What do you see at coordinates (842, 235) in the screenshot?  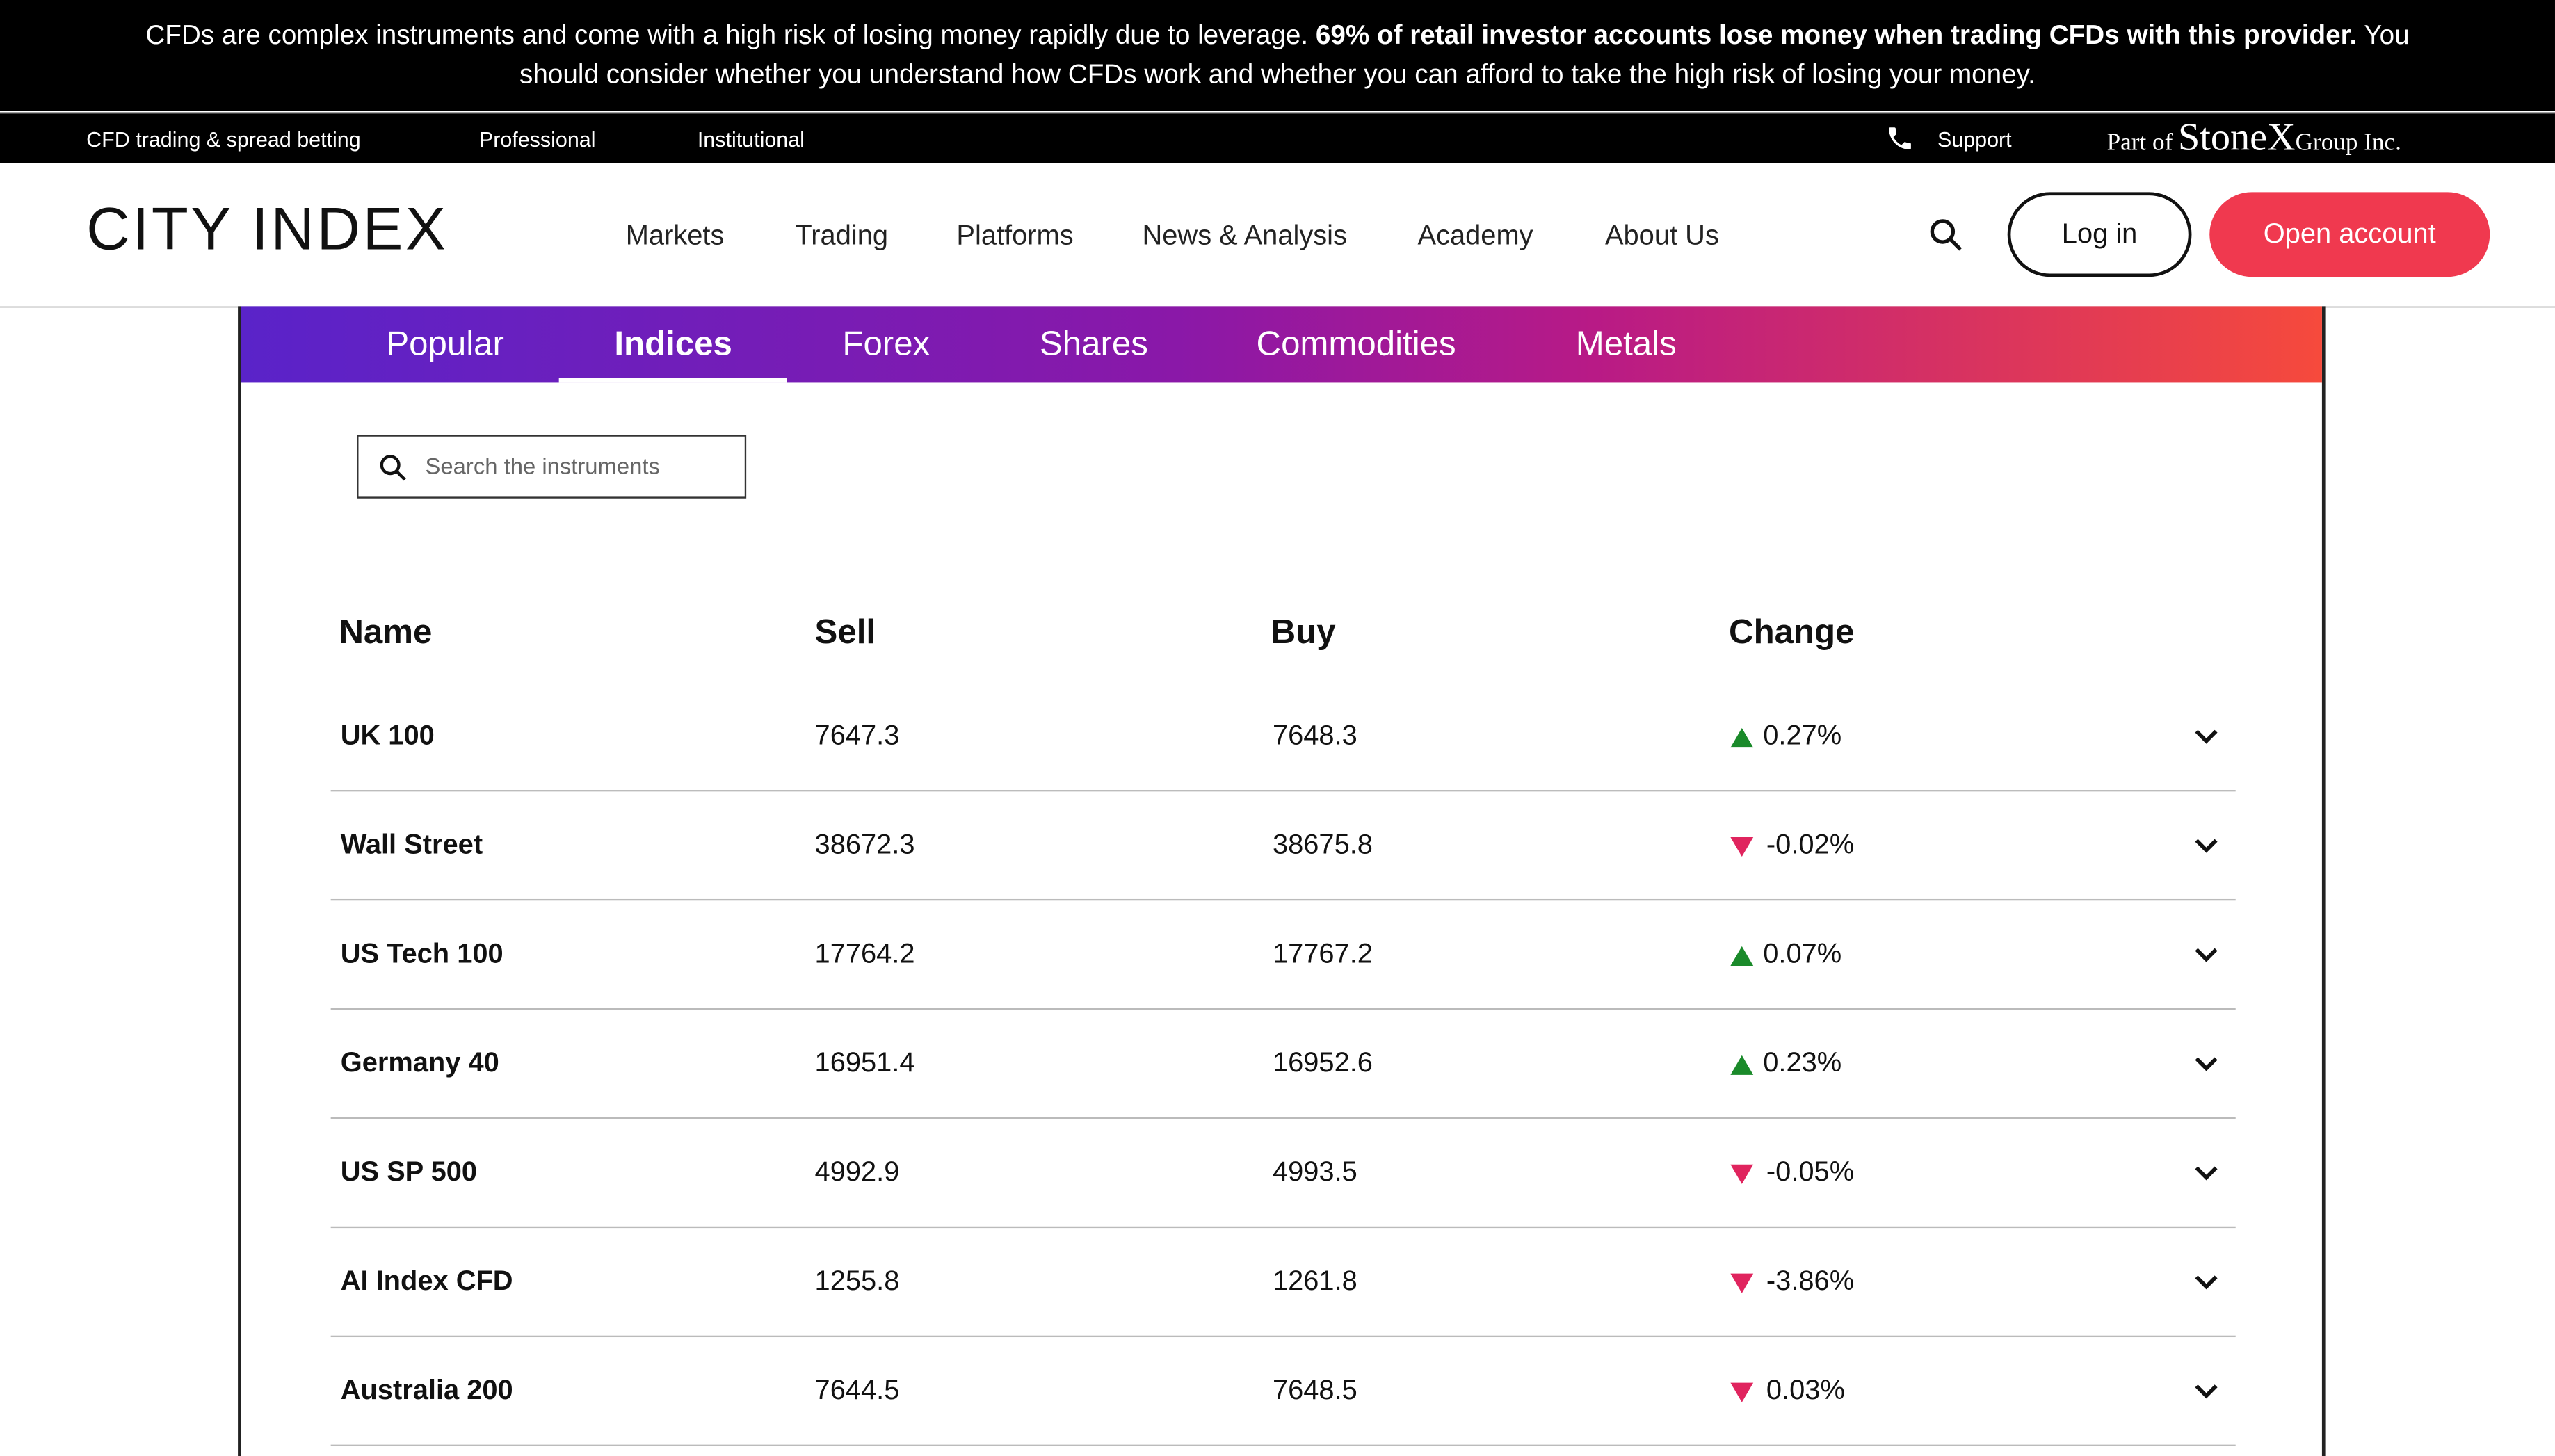 I see `nav-item: Trading` at bounding box center [842, 235].